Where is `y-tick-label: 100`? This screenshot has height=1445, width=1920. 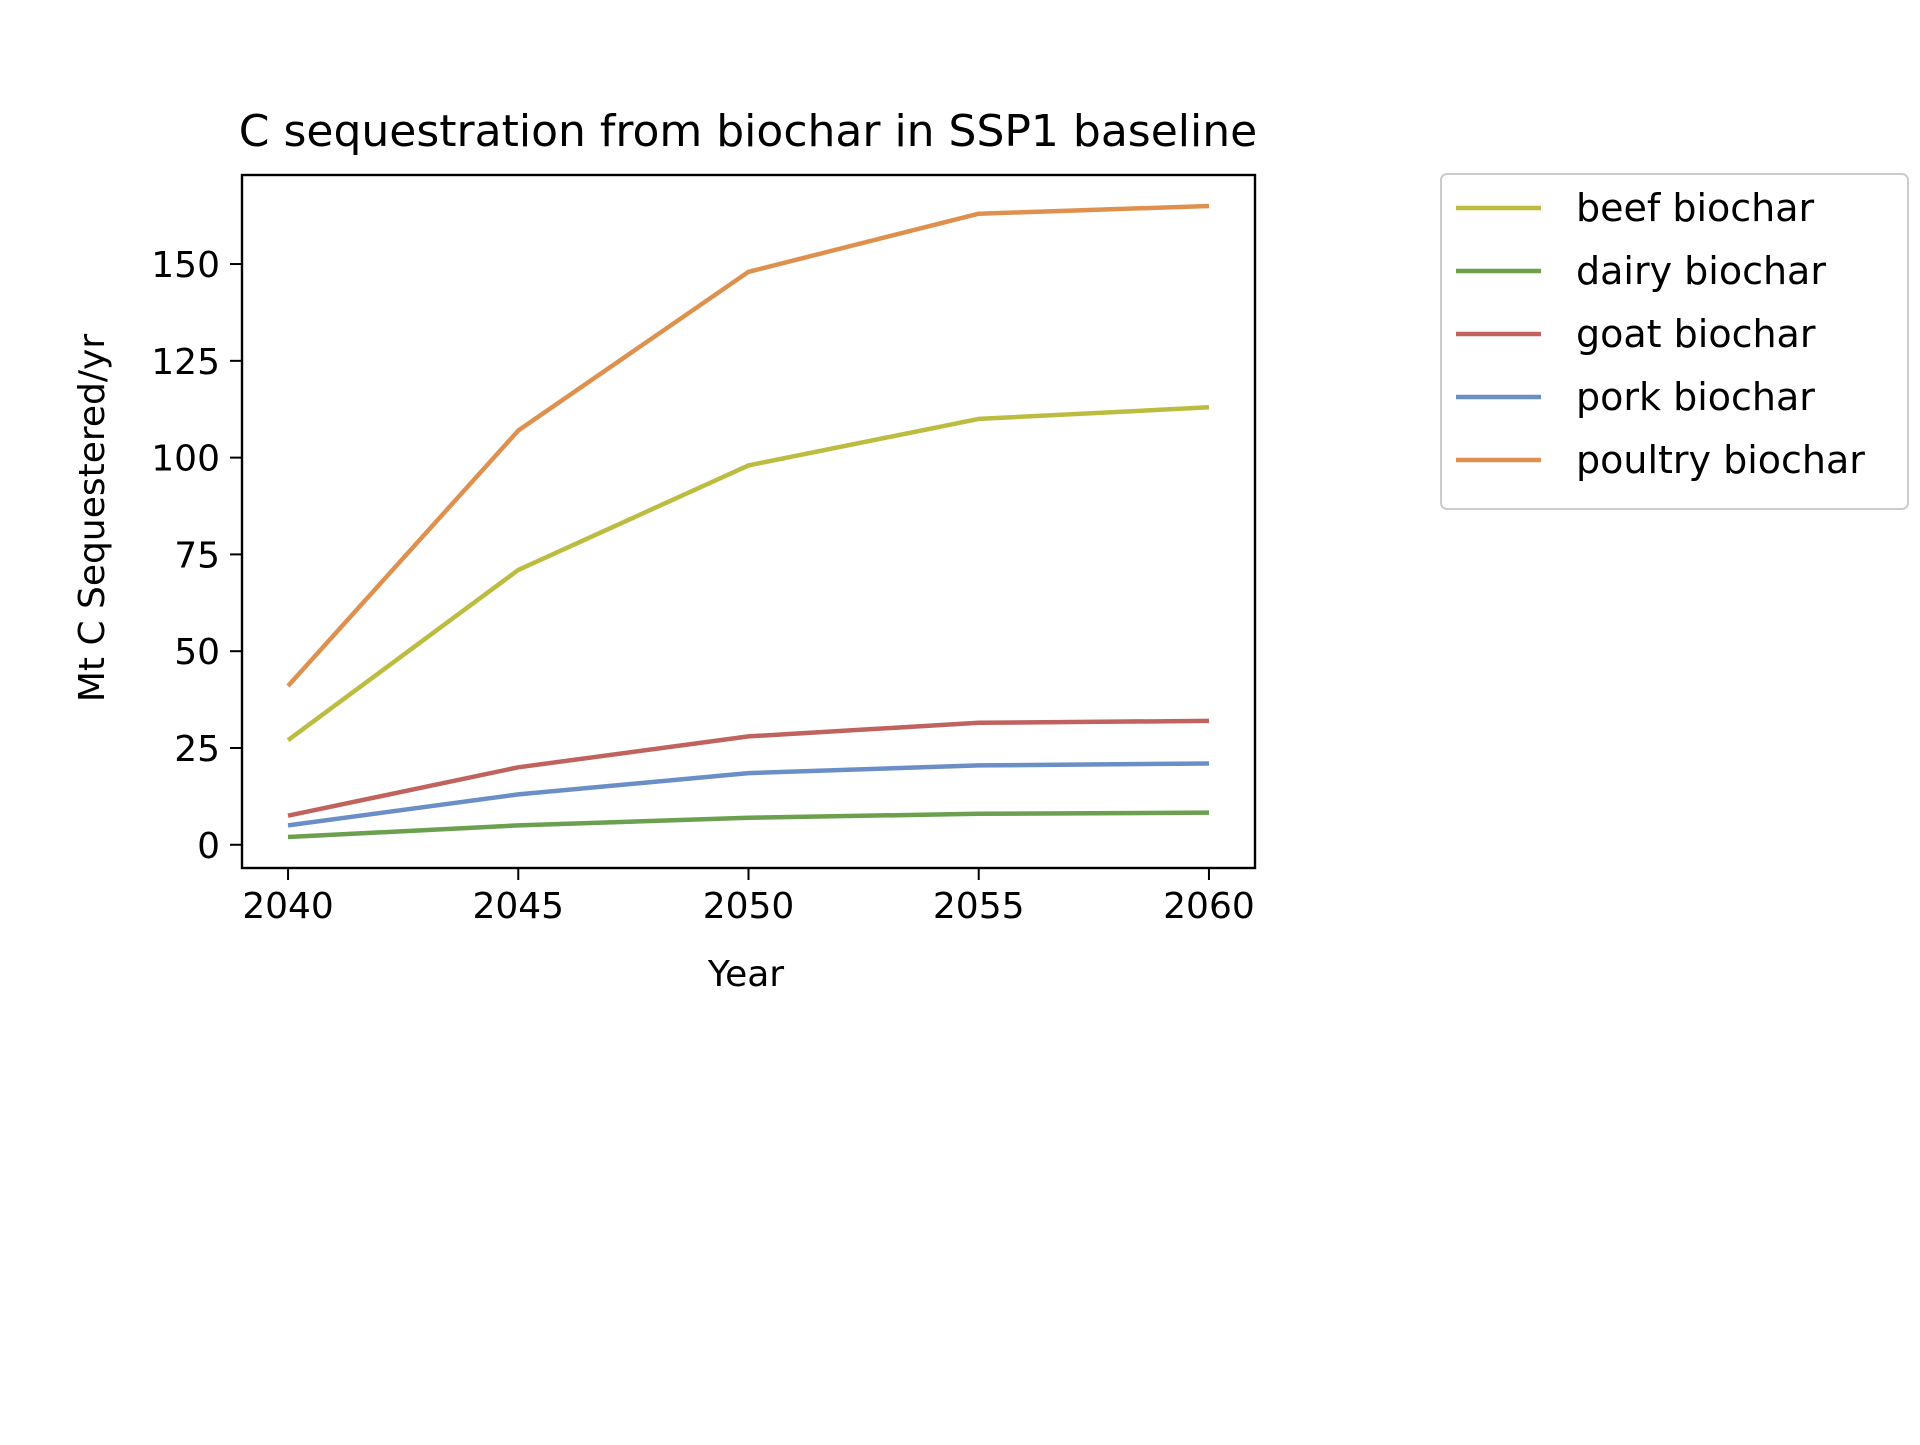 y-tick-label: 100 is located at coordinates (185, 459).